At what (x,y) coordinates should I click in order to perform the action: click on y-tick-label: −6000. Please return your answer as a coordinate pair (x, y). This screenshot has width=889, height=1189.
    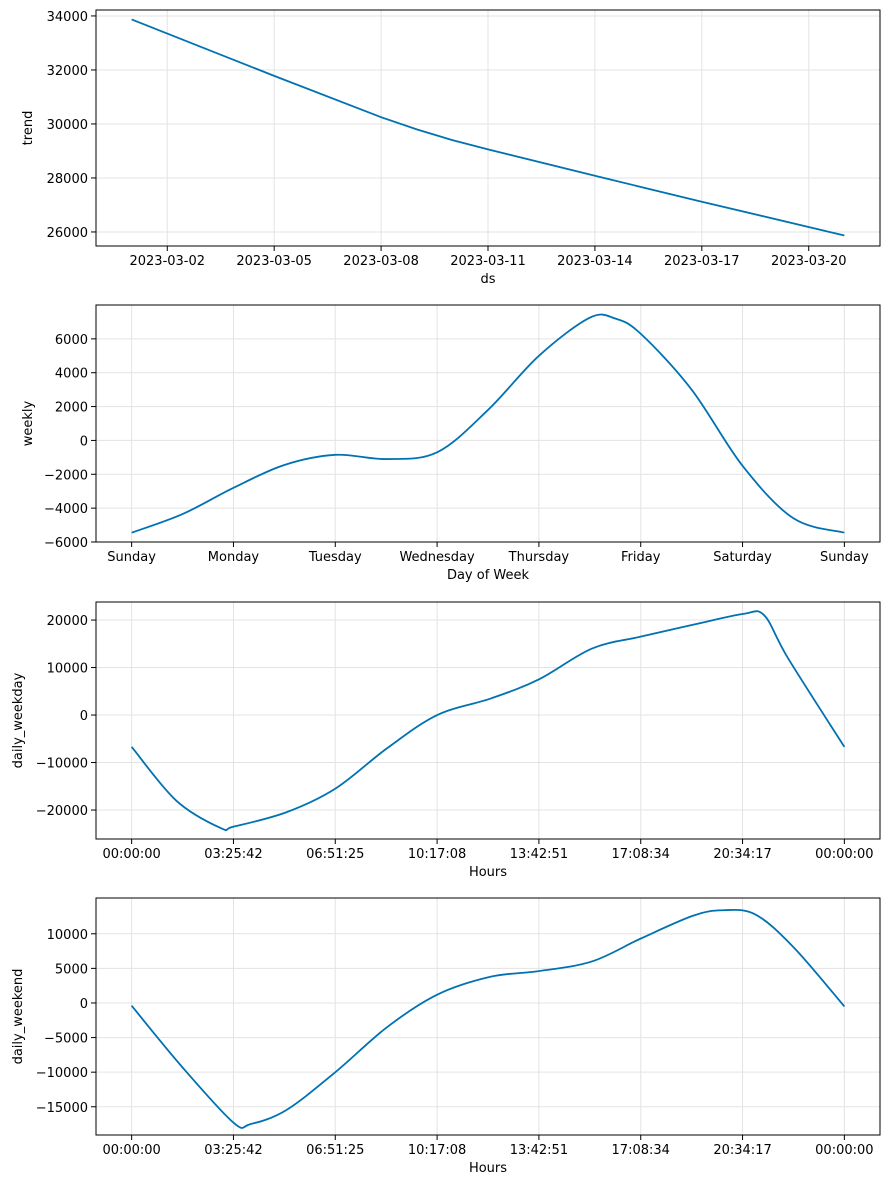
    Looking at the image, I should click on (66, 543).